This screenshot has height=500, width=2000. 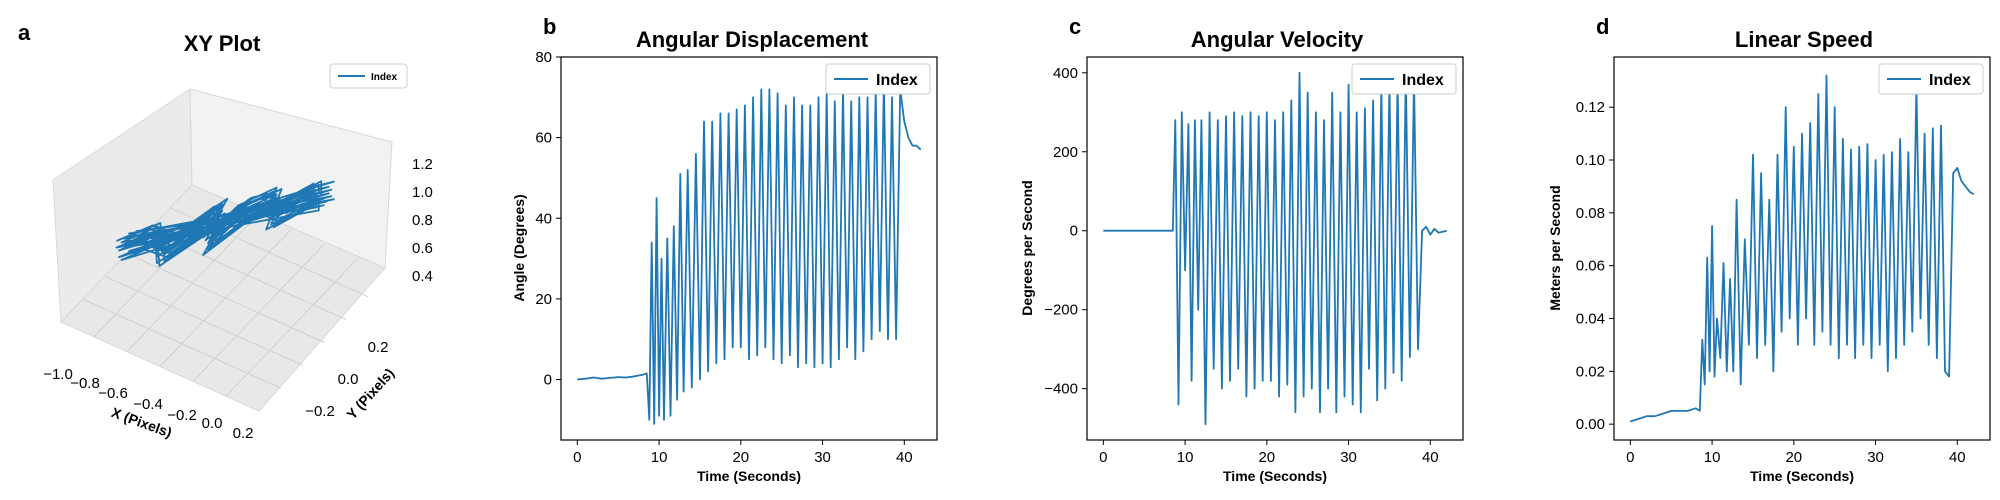 I want to click on z-tick-label: 1.2, so click(x=422, y=164).